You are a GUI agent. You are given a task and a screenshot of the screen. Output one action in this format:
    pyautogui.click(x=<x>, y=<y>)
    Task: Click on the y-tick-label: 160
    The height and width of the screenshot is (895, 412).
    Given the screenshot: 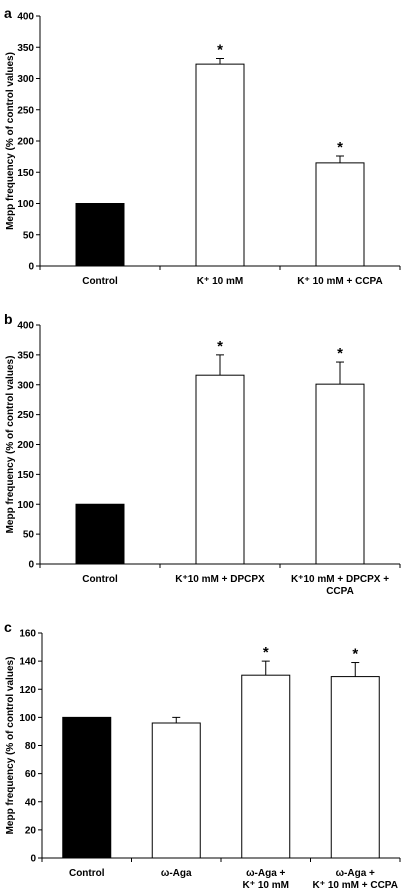 What is the action you would take?
    pyautogui.click(x=27, y=634)
    